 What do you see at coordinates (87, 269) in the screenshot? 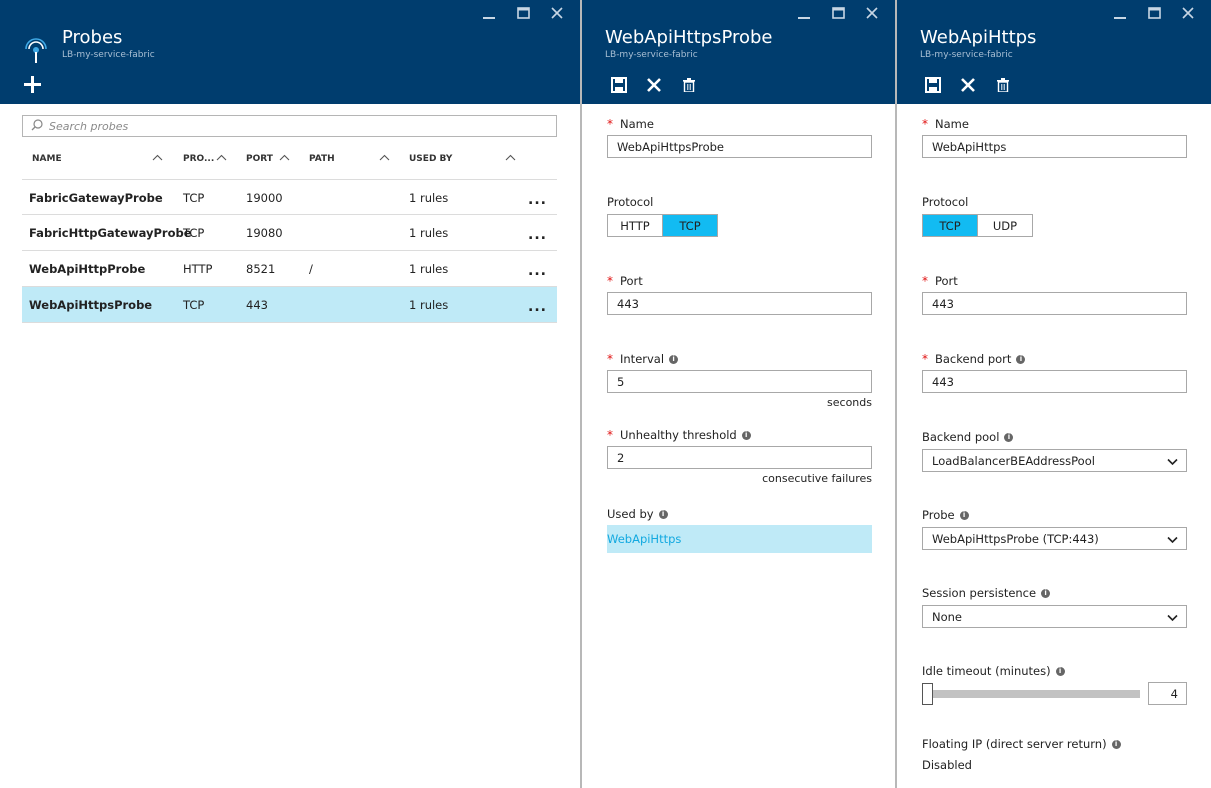
I see `cell-name: WebApiHttpProbe` at bounding box center [87, 269].